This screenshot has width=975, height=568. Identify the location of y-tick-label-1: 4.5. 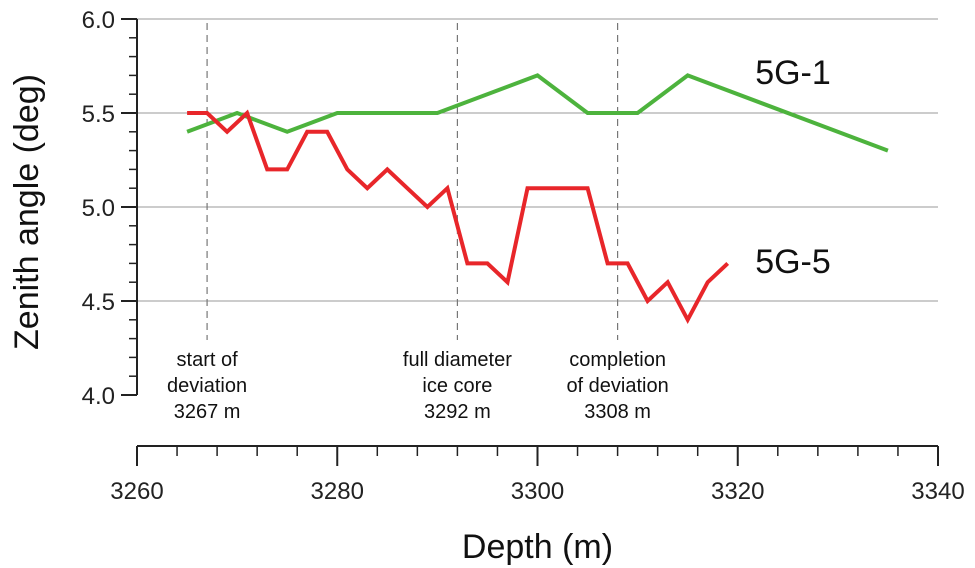
(98, 302).